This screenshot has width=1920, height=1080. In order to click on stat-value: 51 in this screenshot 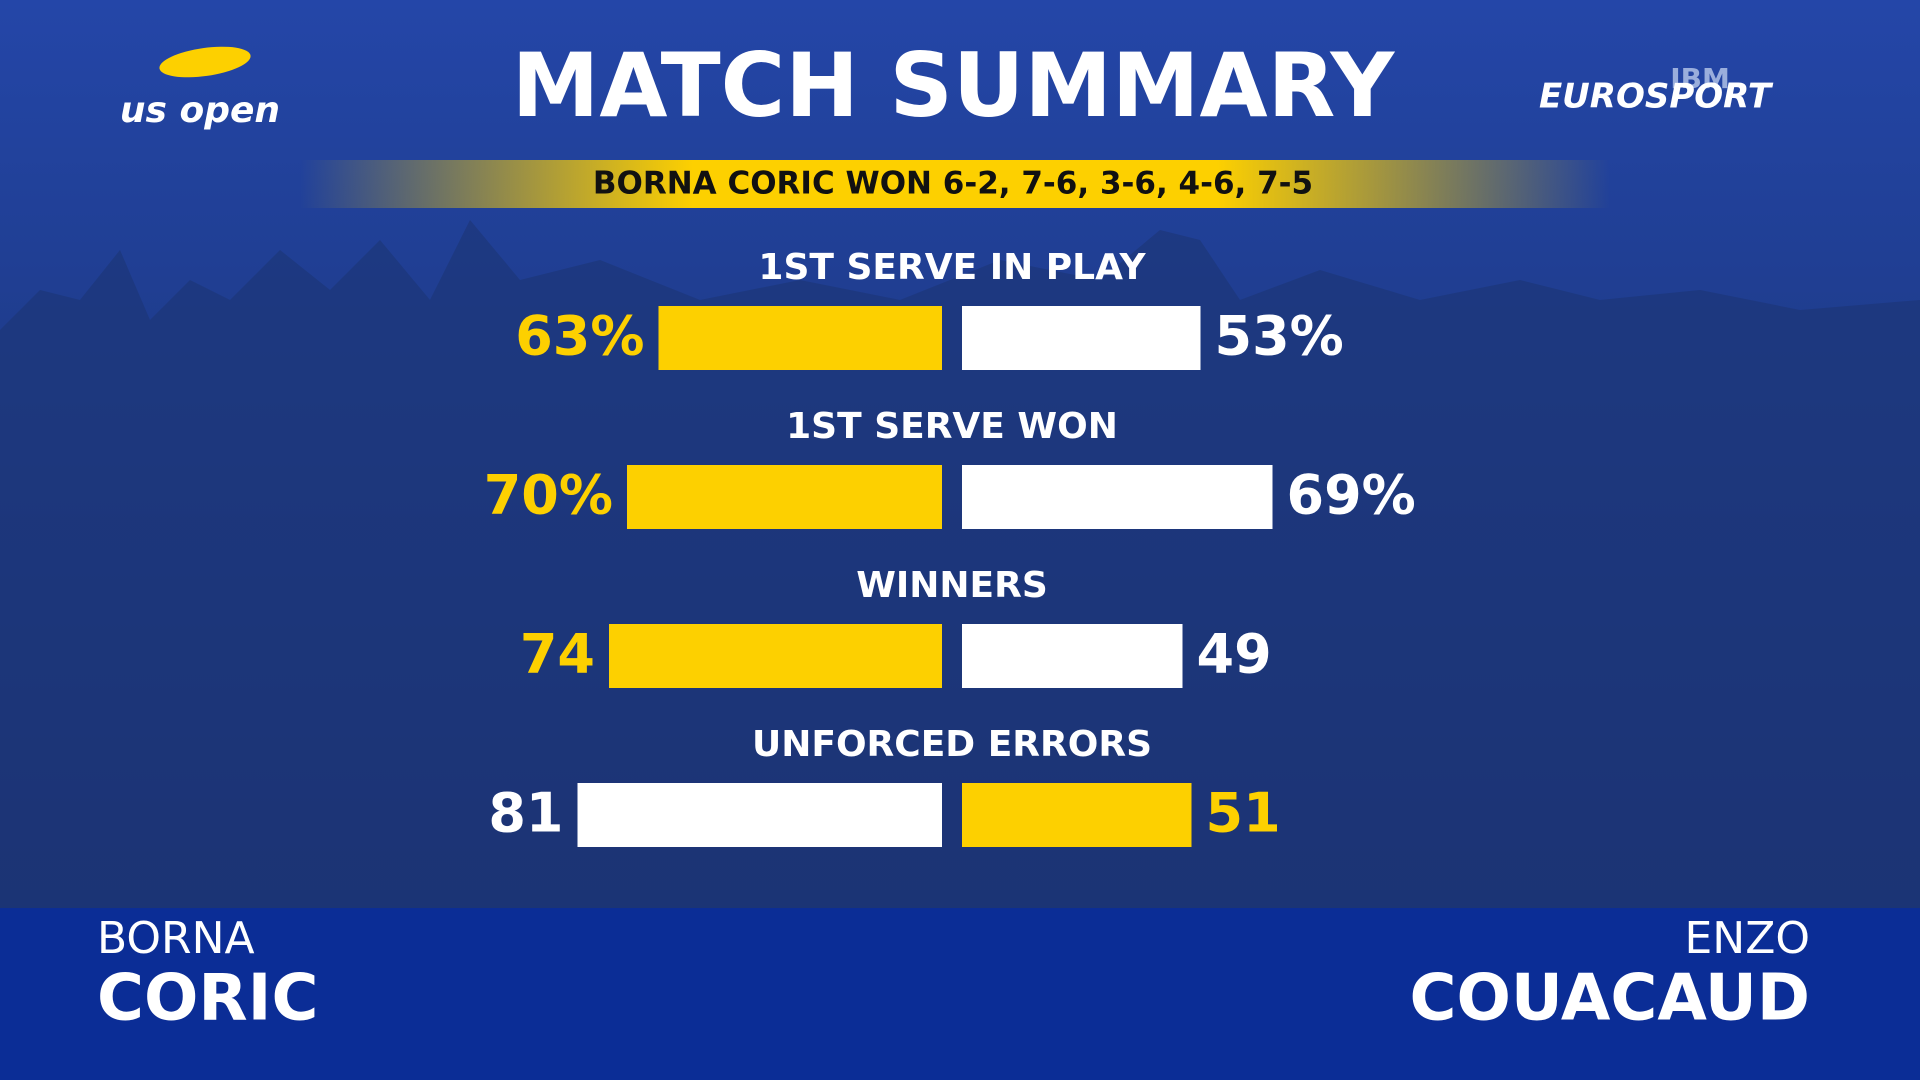, I will do `click(1243, 813)`.